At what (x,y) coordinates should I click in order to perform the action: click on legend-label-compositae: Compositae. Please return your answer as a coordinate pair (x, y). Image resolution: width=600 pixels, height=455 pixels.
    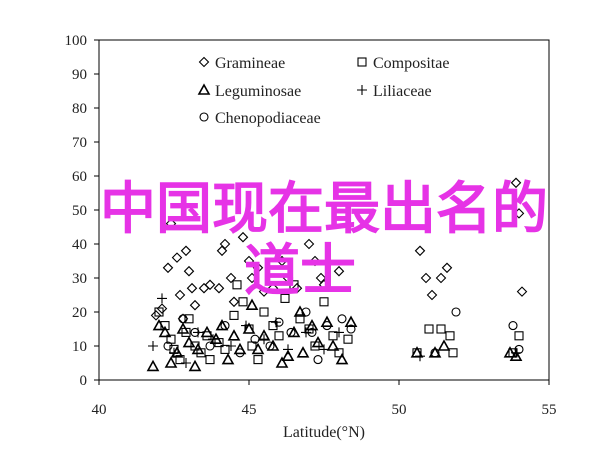
    Looking at the image, I should click on (411, 63).